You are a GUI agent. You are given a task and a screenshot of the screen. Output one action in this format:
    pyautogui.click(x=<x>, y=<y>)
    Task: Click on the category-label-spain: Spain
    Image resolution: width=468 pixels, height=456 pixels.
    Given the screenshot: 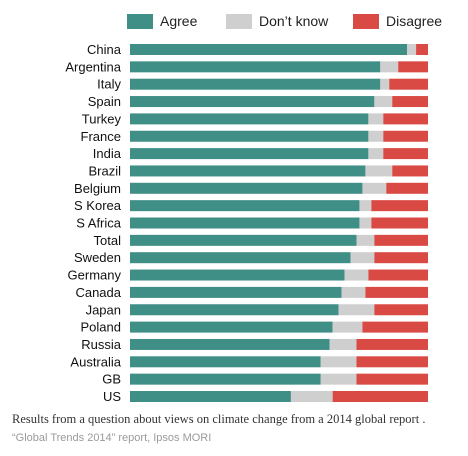 What is the action you would take?
    pyautogui.click(x=104, y=101)
    